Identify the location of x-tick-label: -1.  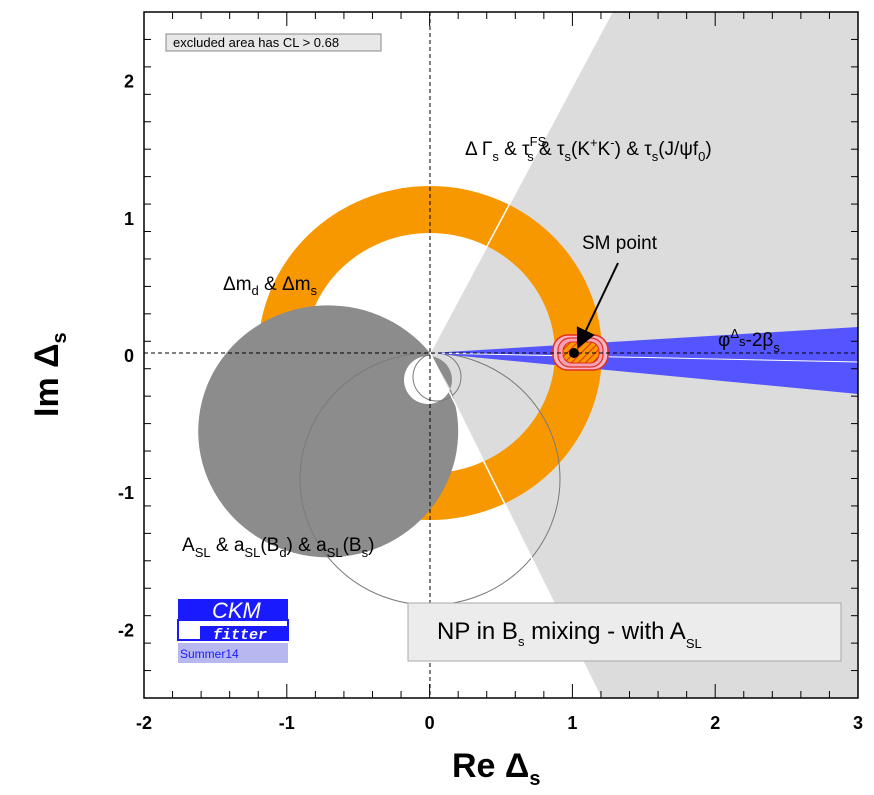
(287, 723).